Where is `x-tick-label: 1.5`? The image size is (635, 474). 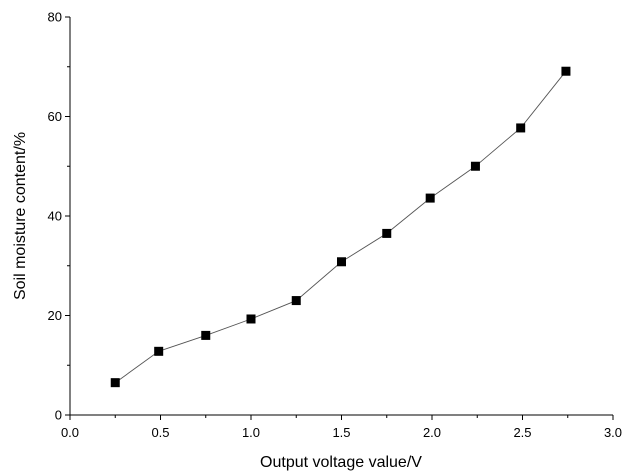 x-tick-label: 1.5 is located at coordinates (341, 432).